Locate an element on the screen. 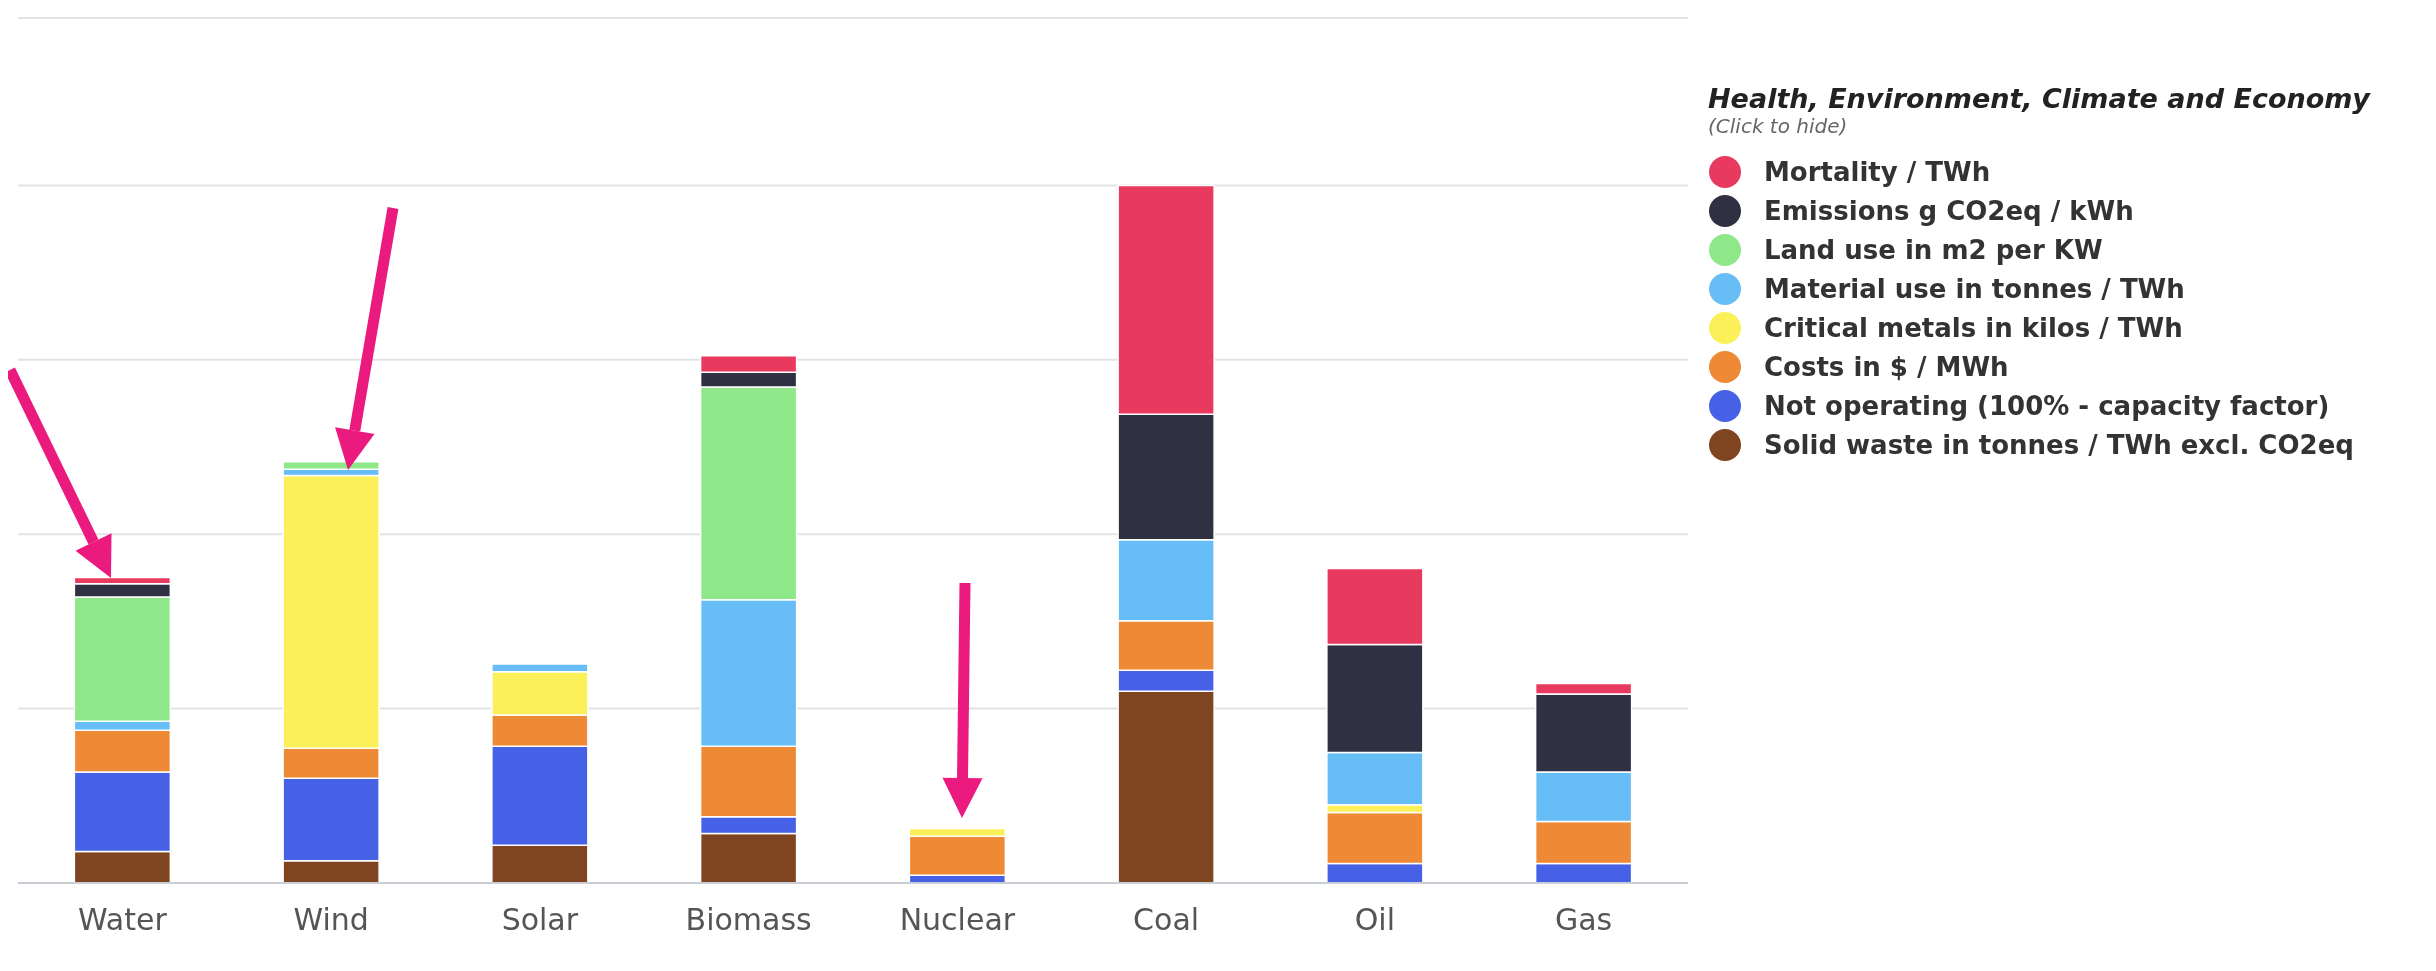 Image resolution: width=2436 pixels, height=971 pixels. x-tick-label: Gas is located at coordinates (1583, 920).